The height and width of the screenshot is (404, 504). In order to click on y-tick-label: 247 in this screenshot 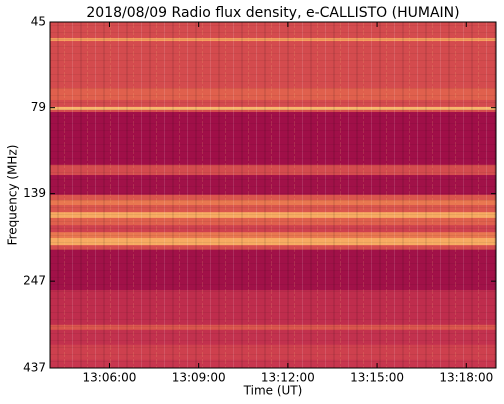, I will do `click(34, 281)`.